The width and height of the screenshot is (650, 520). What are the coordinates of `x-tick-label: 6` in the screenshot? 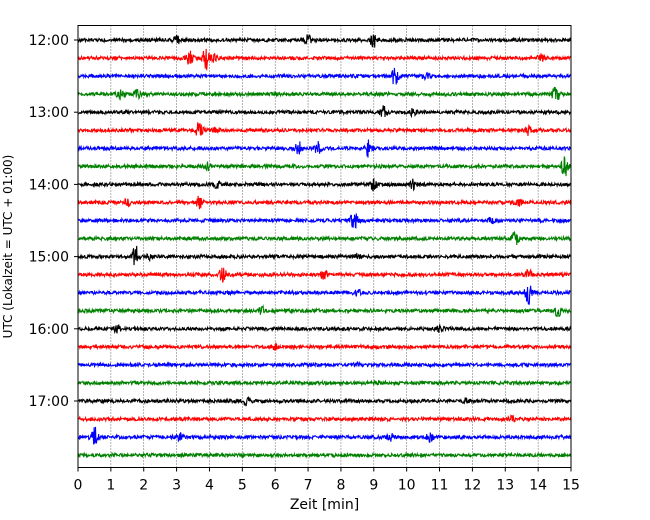 It's located at (275, 486).